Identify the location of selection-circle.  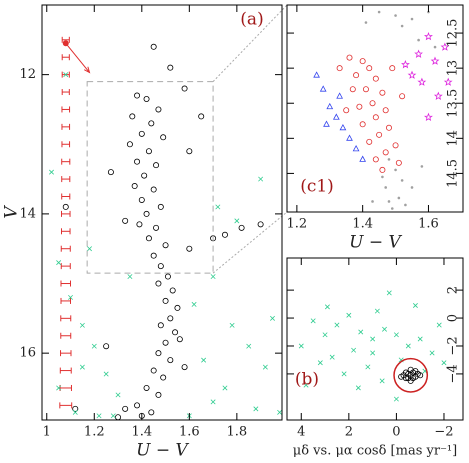
(411, 375).